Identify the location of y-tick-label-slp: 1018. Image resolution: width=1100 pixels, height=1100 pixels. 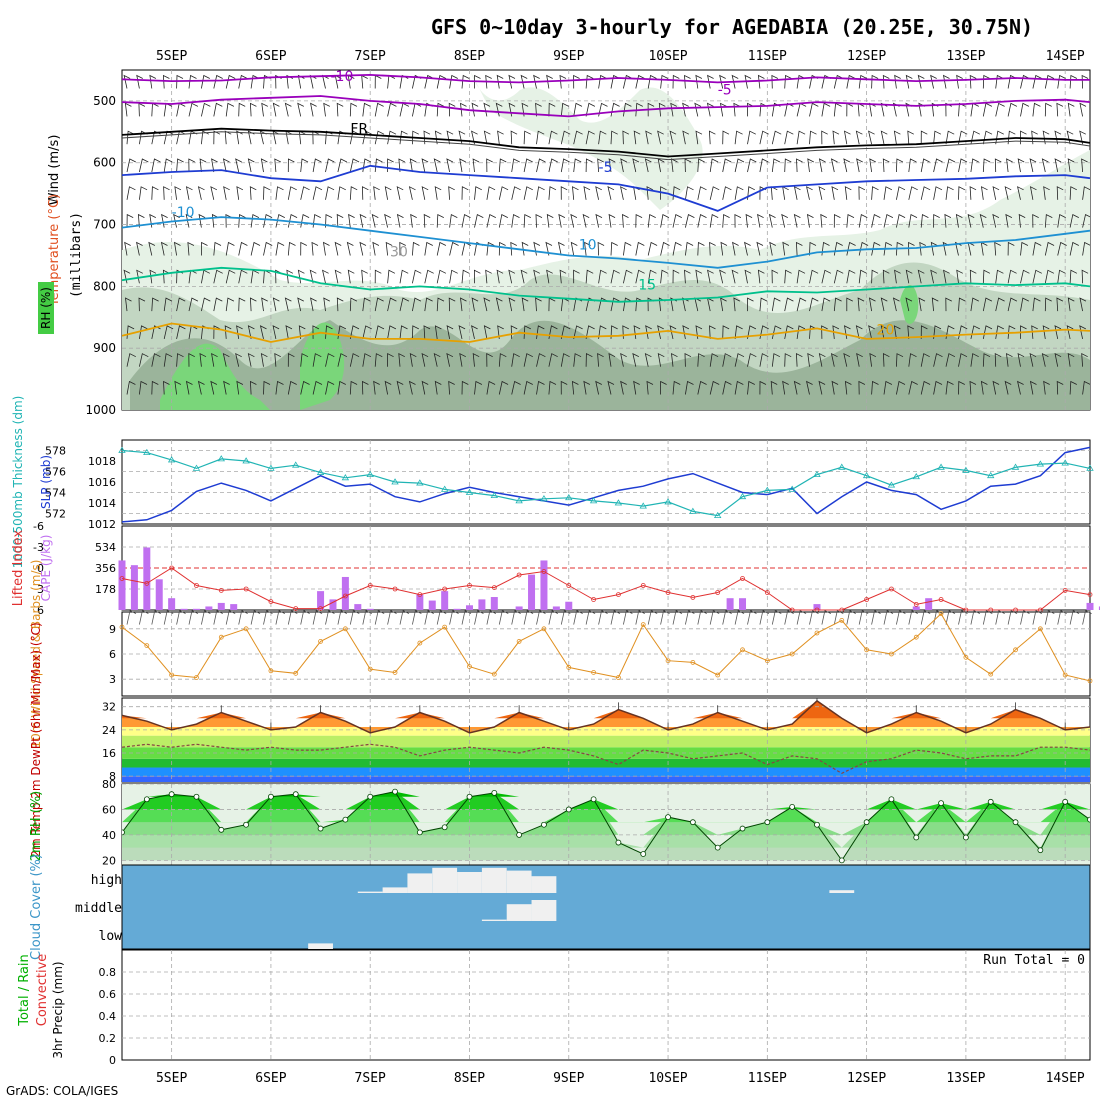
(102, 461).